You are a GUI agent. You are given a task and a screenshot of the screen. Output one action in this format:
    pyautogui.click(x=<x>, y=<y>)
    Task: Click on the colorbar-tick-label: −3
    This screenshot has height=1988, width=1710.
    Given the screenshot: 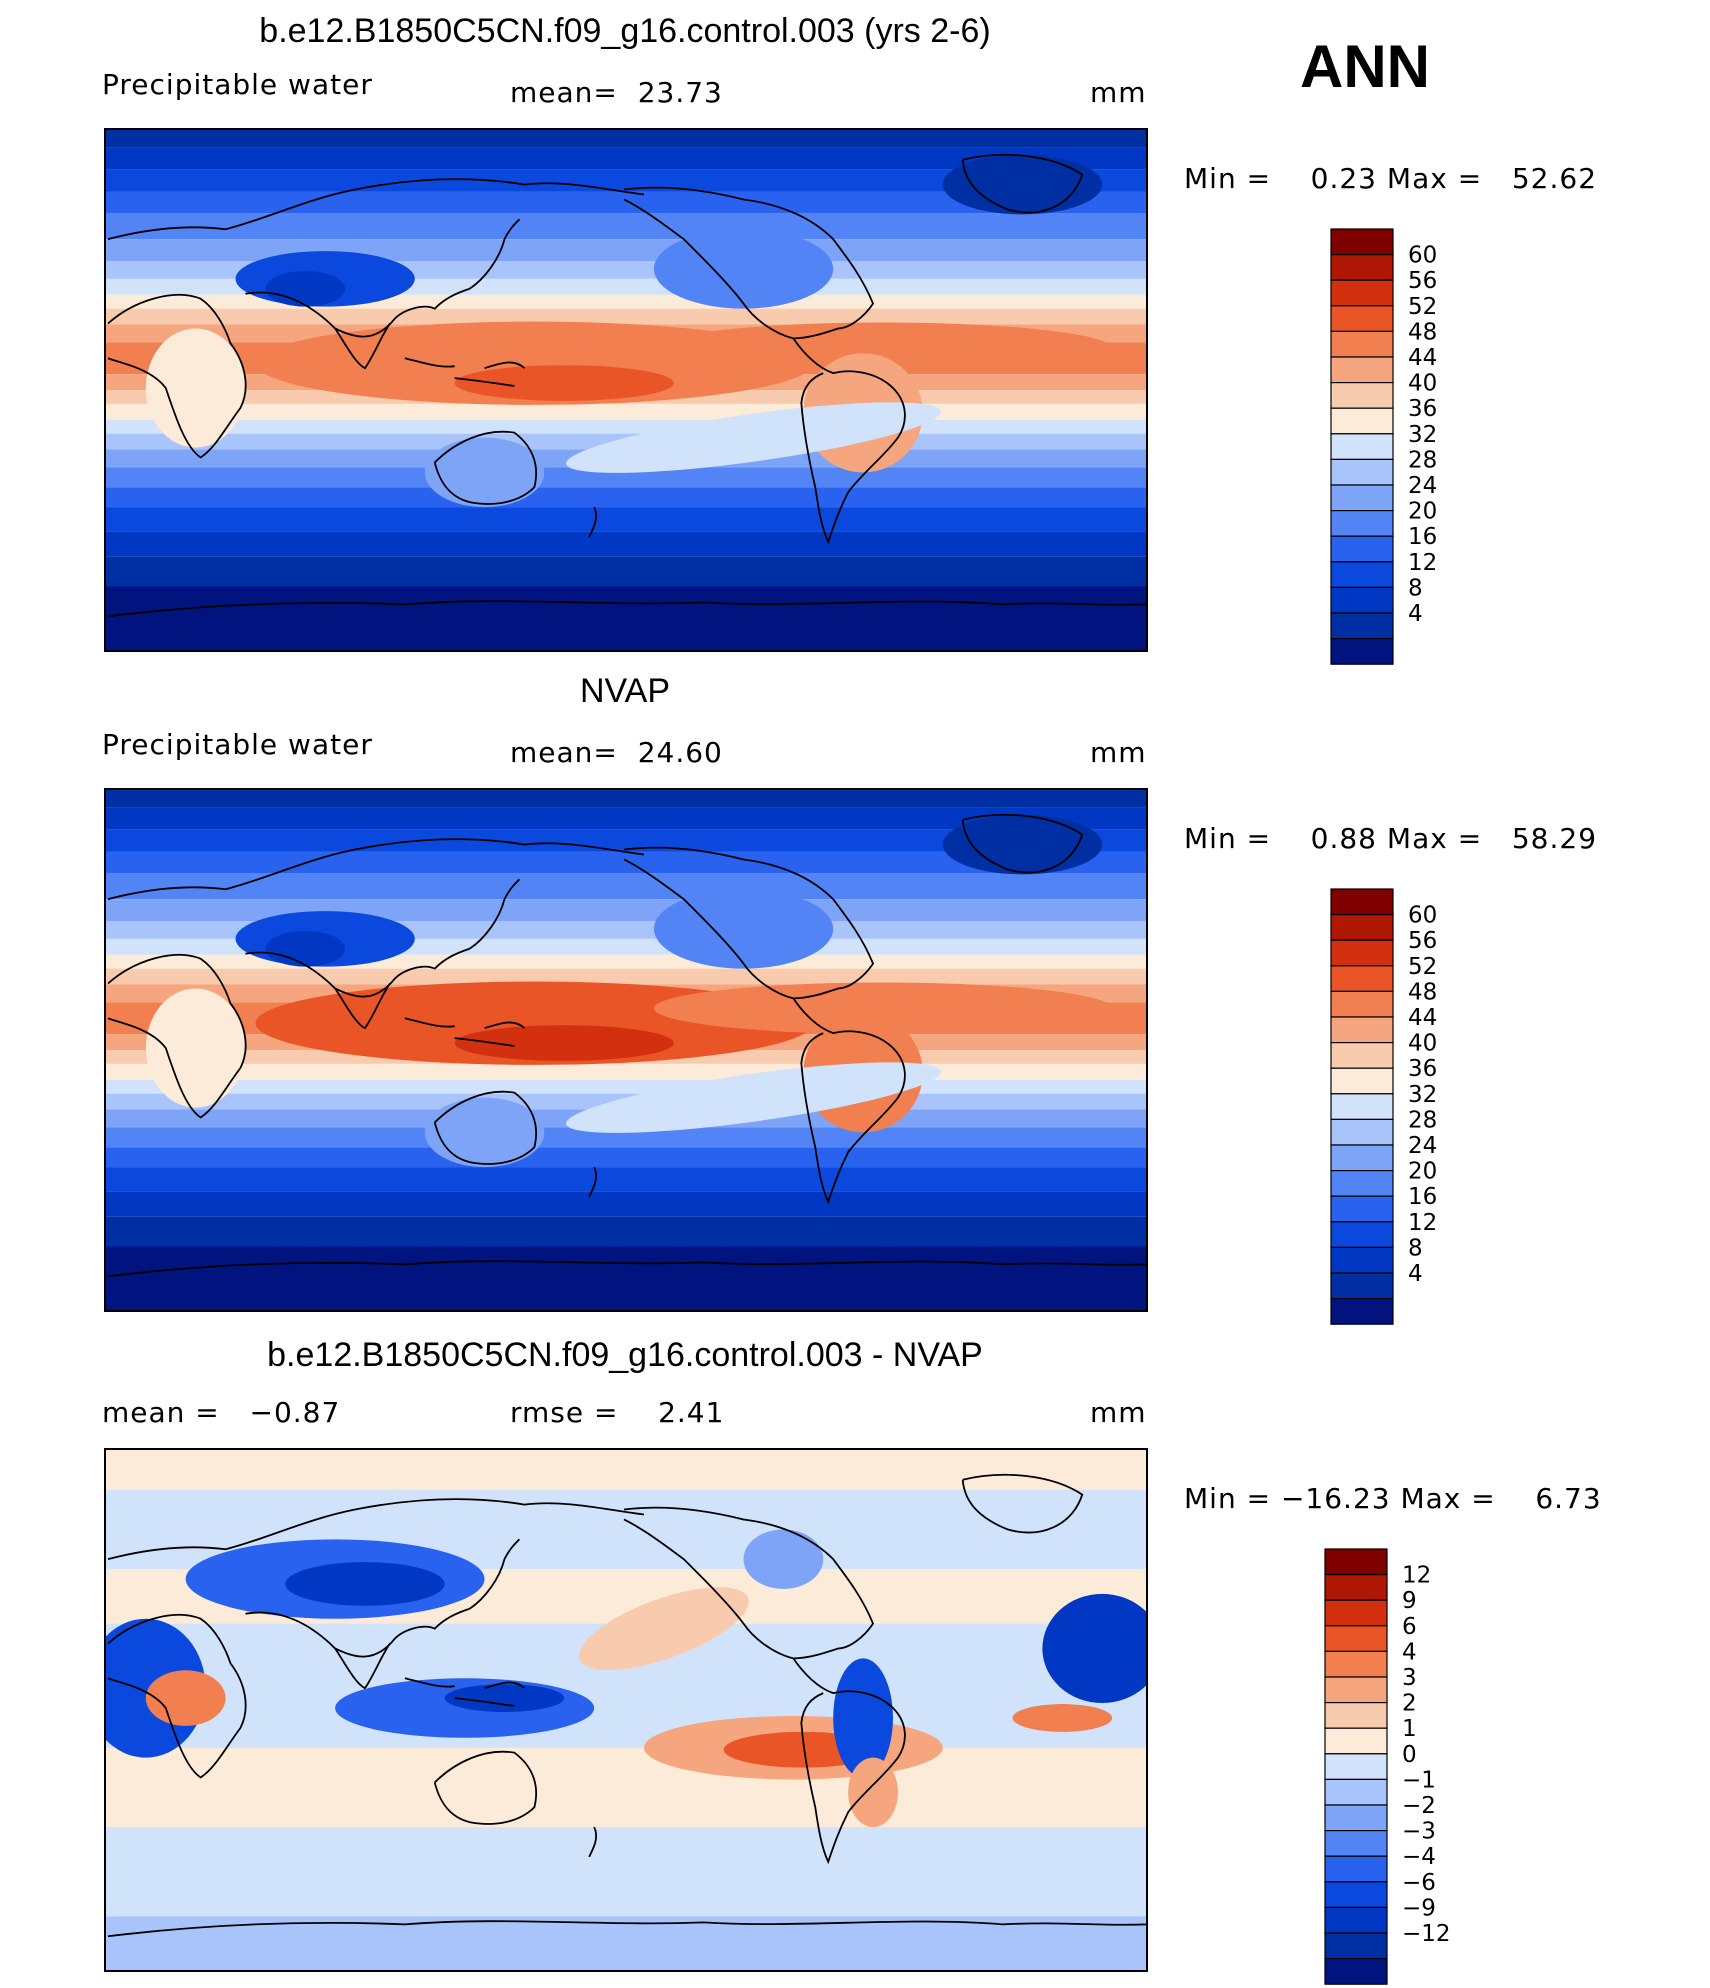 What is the action you would take?
    pyautogui.click(x=1419, y=1832)
    